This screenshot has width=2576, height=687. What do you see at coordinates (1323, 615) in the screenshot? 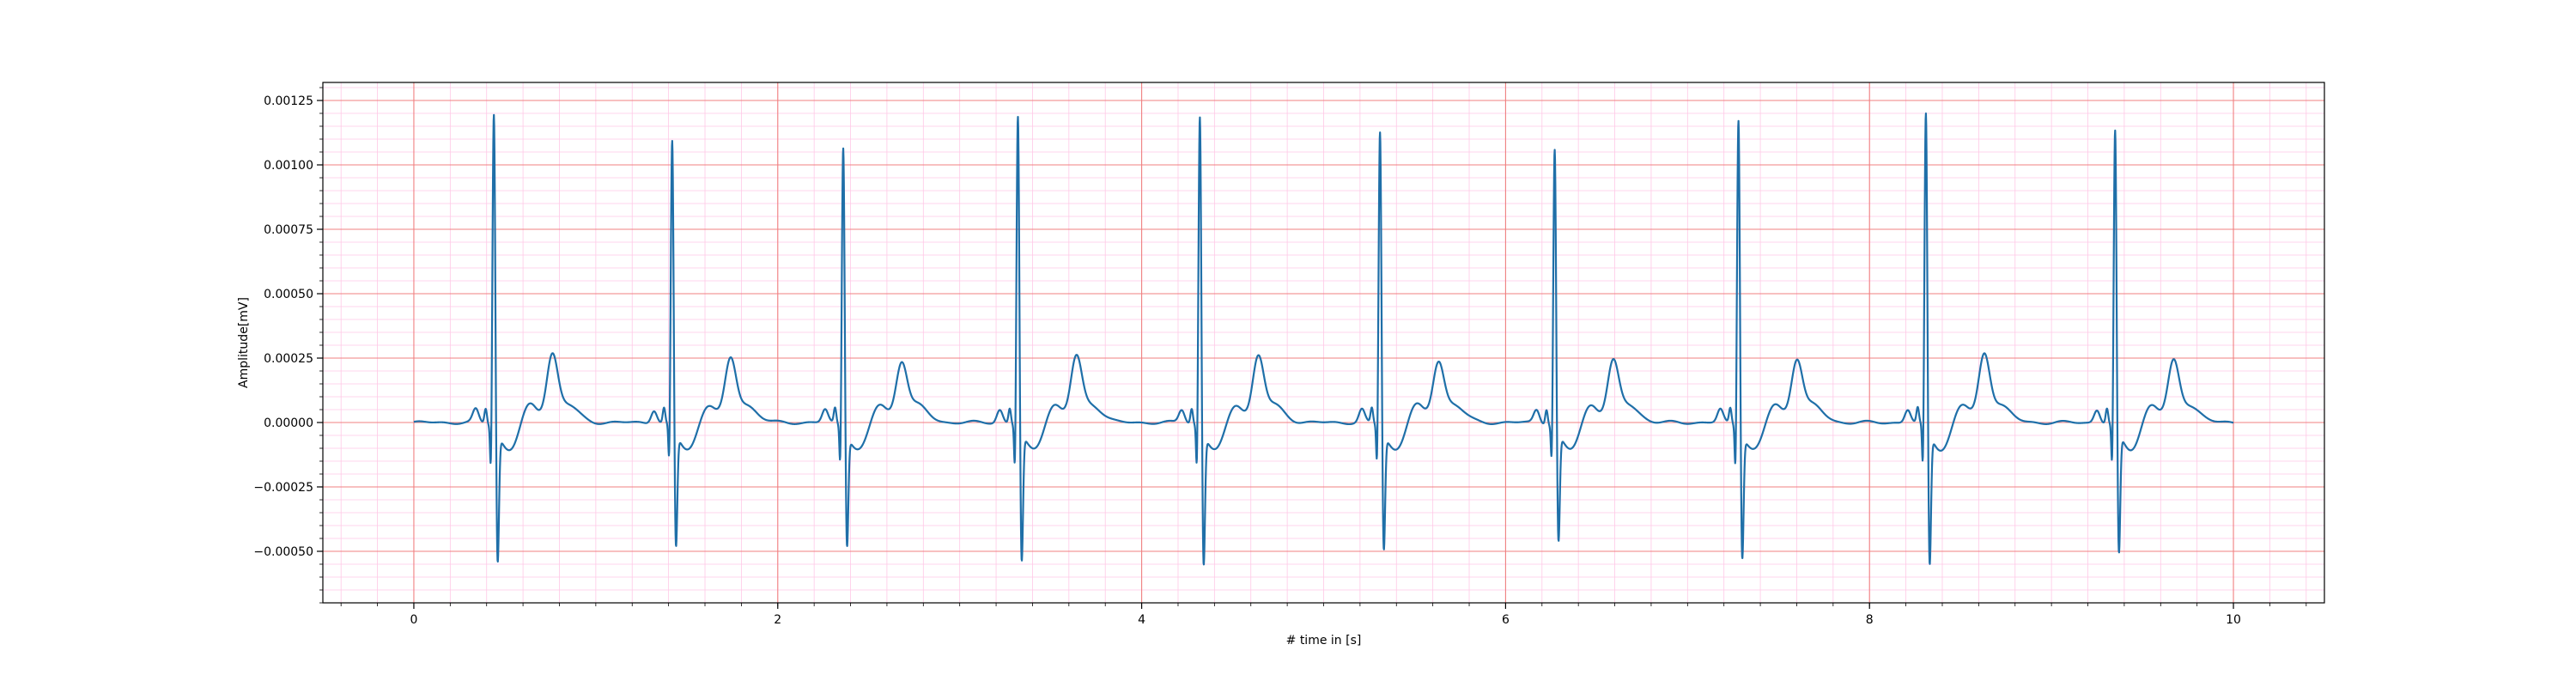
I see `x-axis-ticks: 0 2 4 6 8 10` at bounding box center [1323, 615].